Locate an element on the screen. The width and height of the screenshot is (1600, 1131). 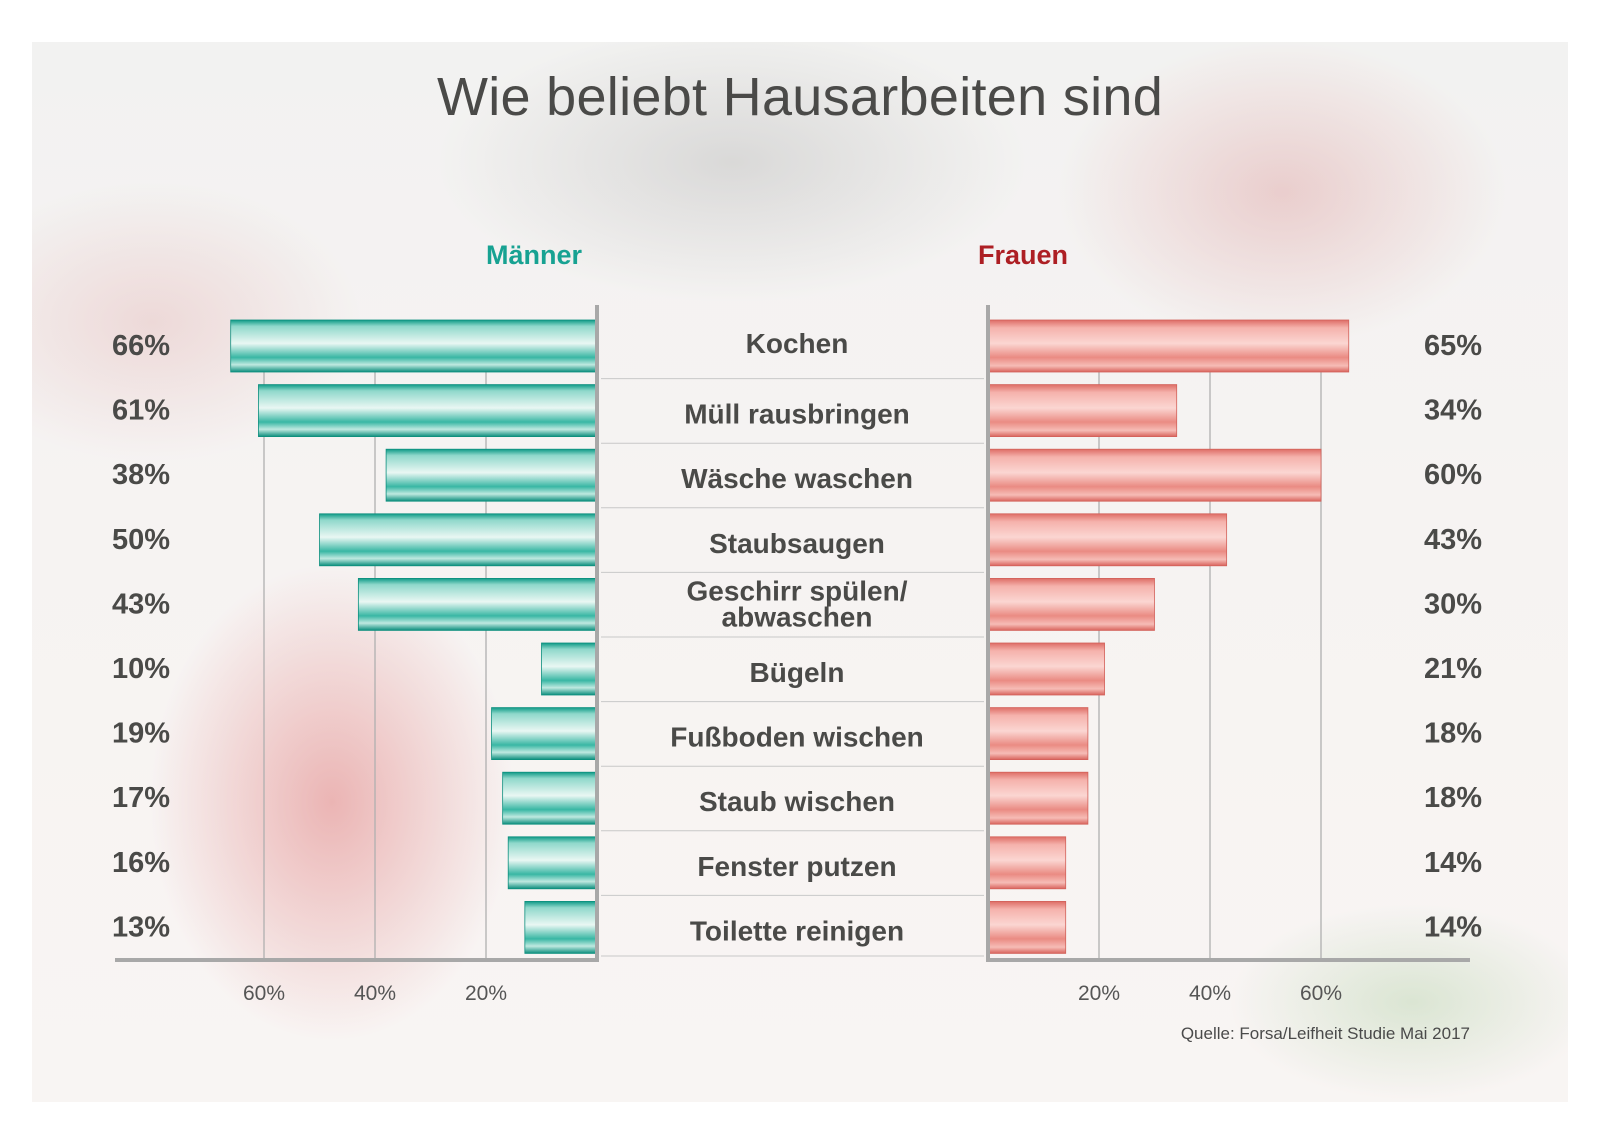
value-label-men: 16% is located at coordinates (141, 863).